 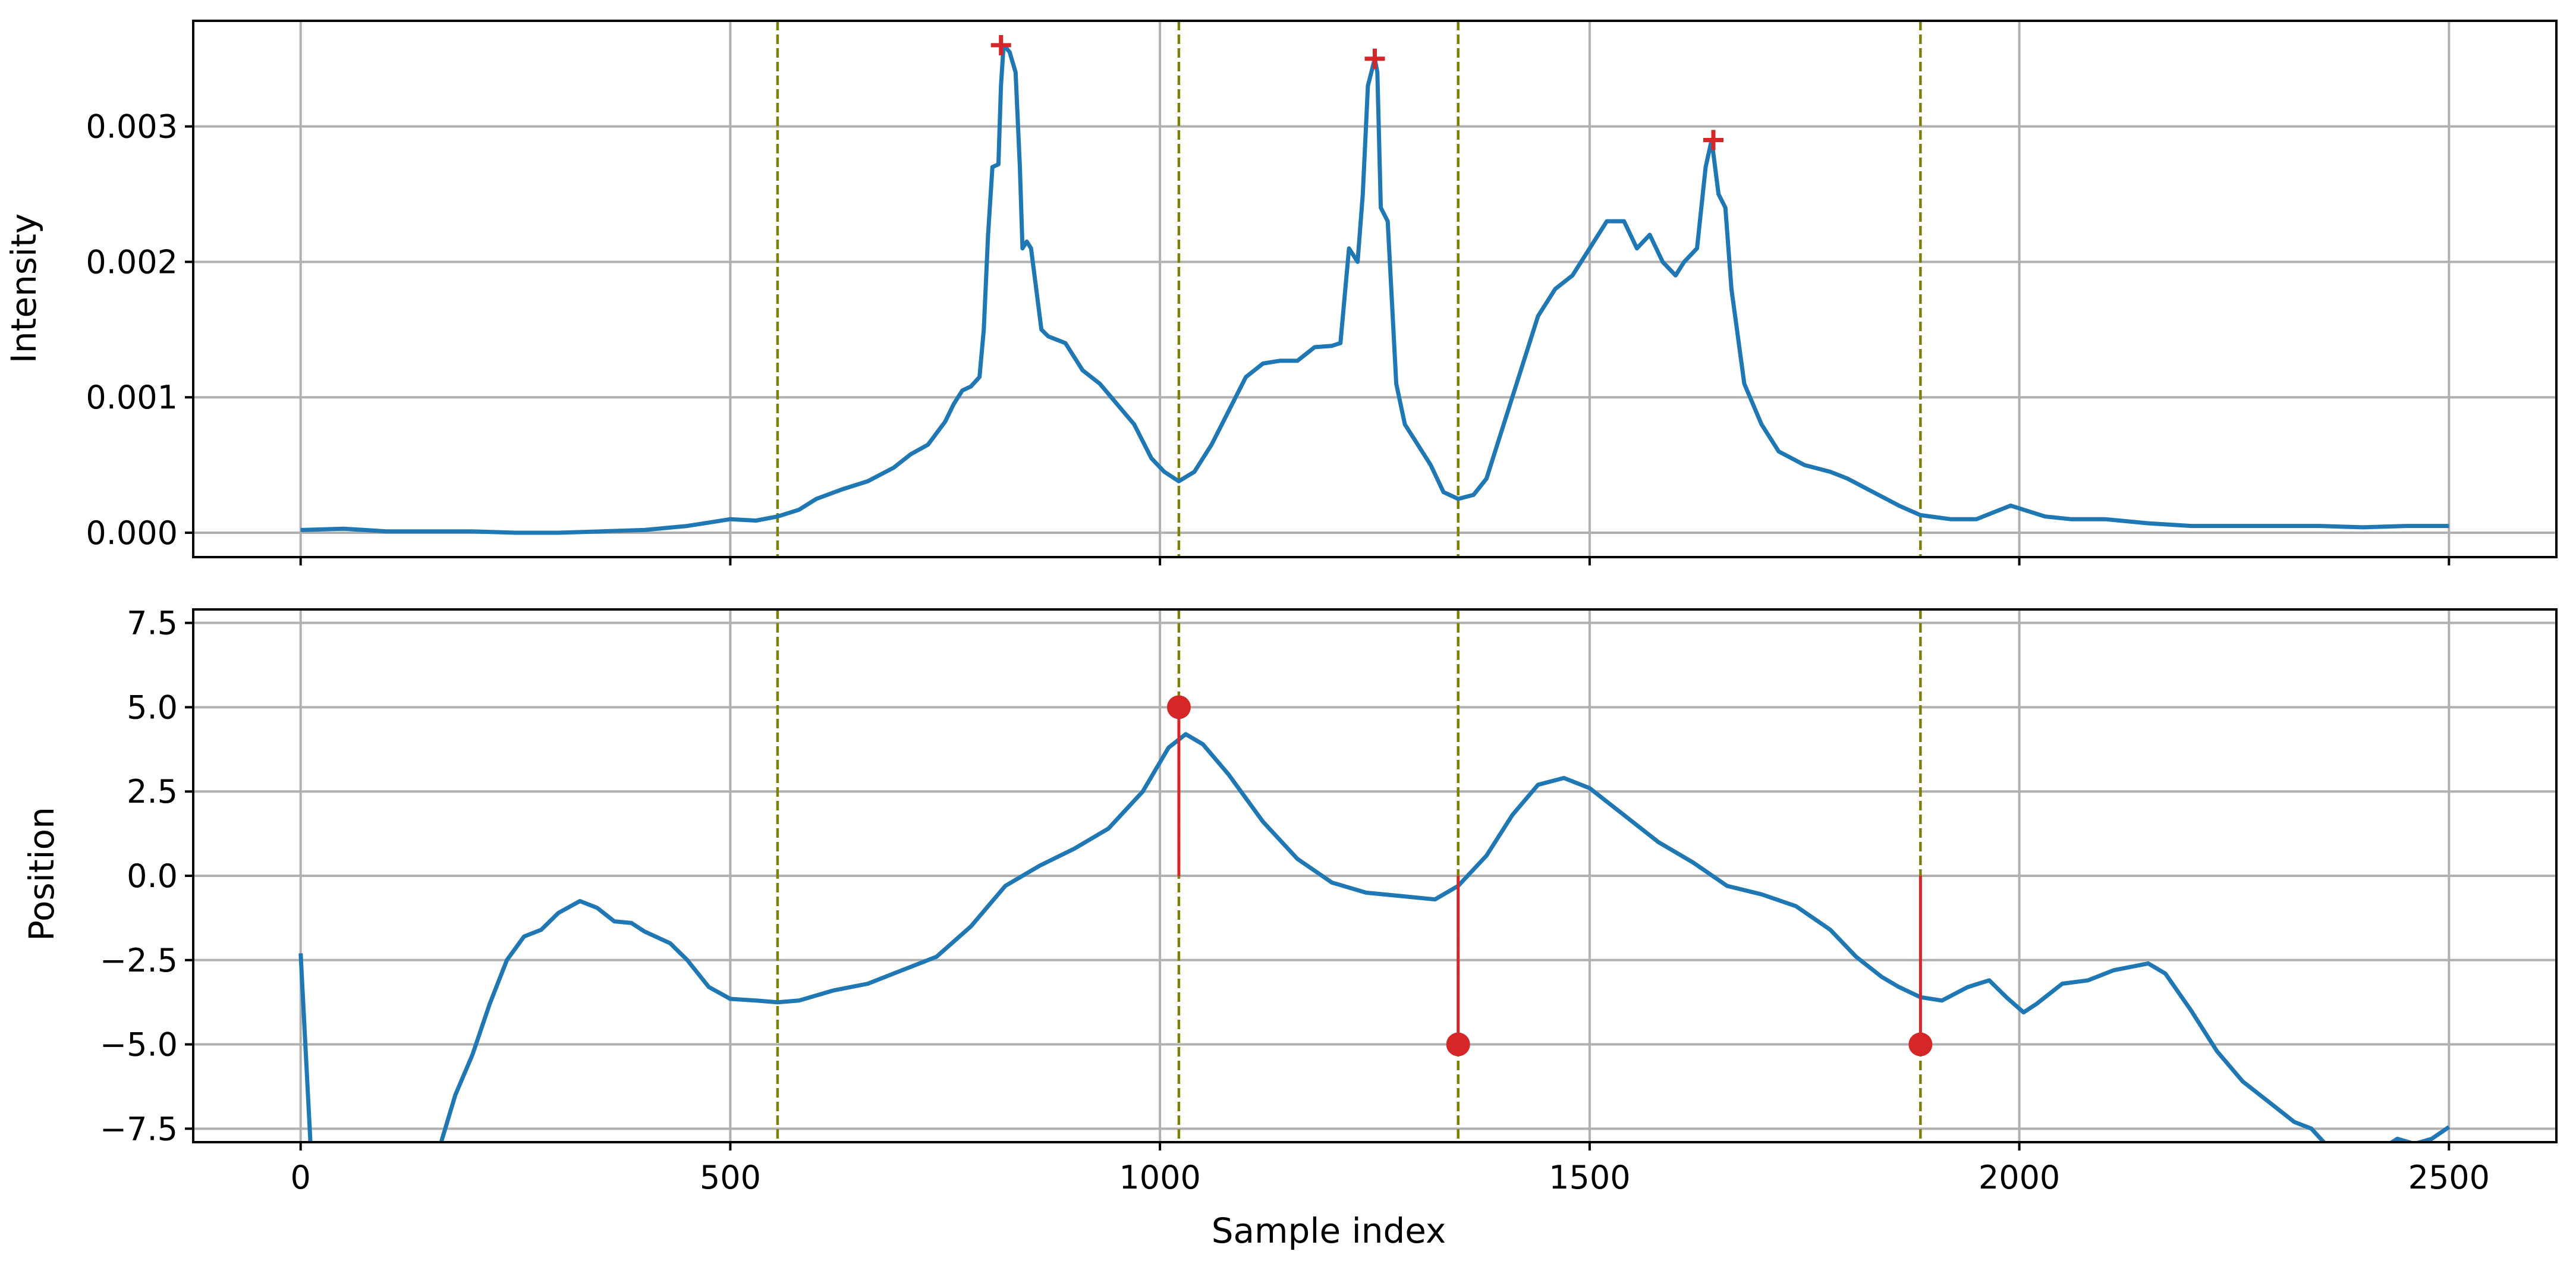 I want to click on y-axis-label-position: Position, so click(x=41, y=874).